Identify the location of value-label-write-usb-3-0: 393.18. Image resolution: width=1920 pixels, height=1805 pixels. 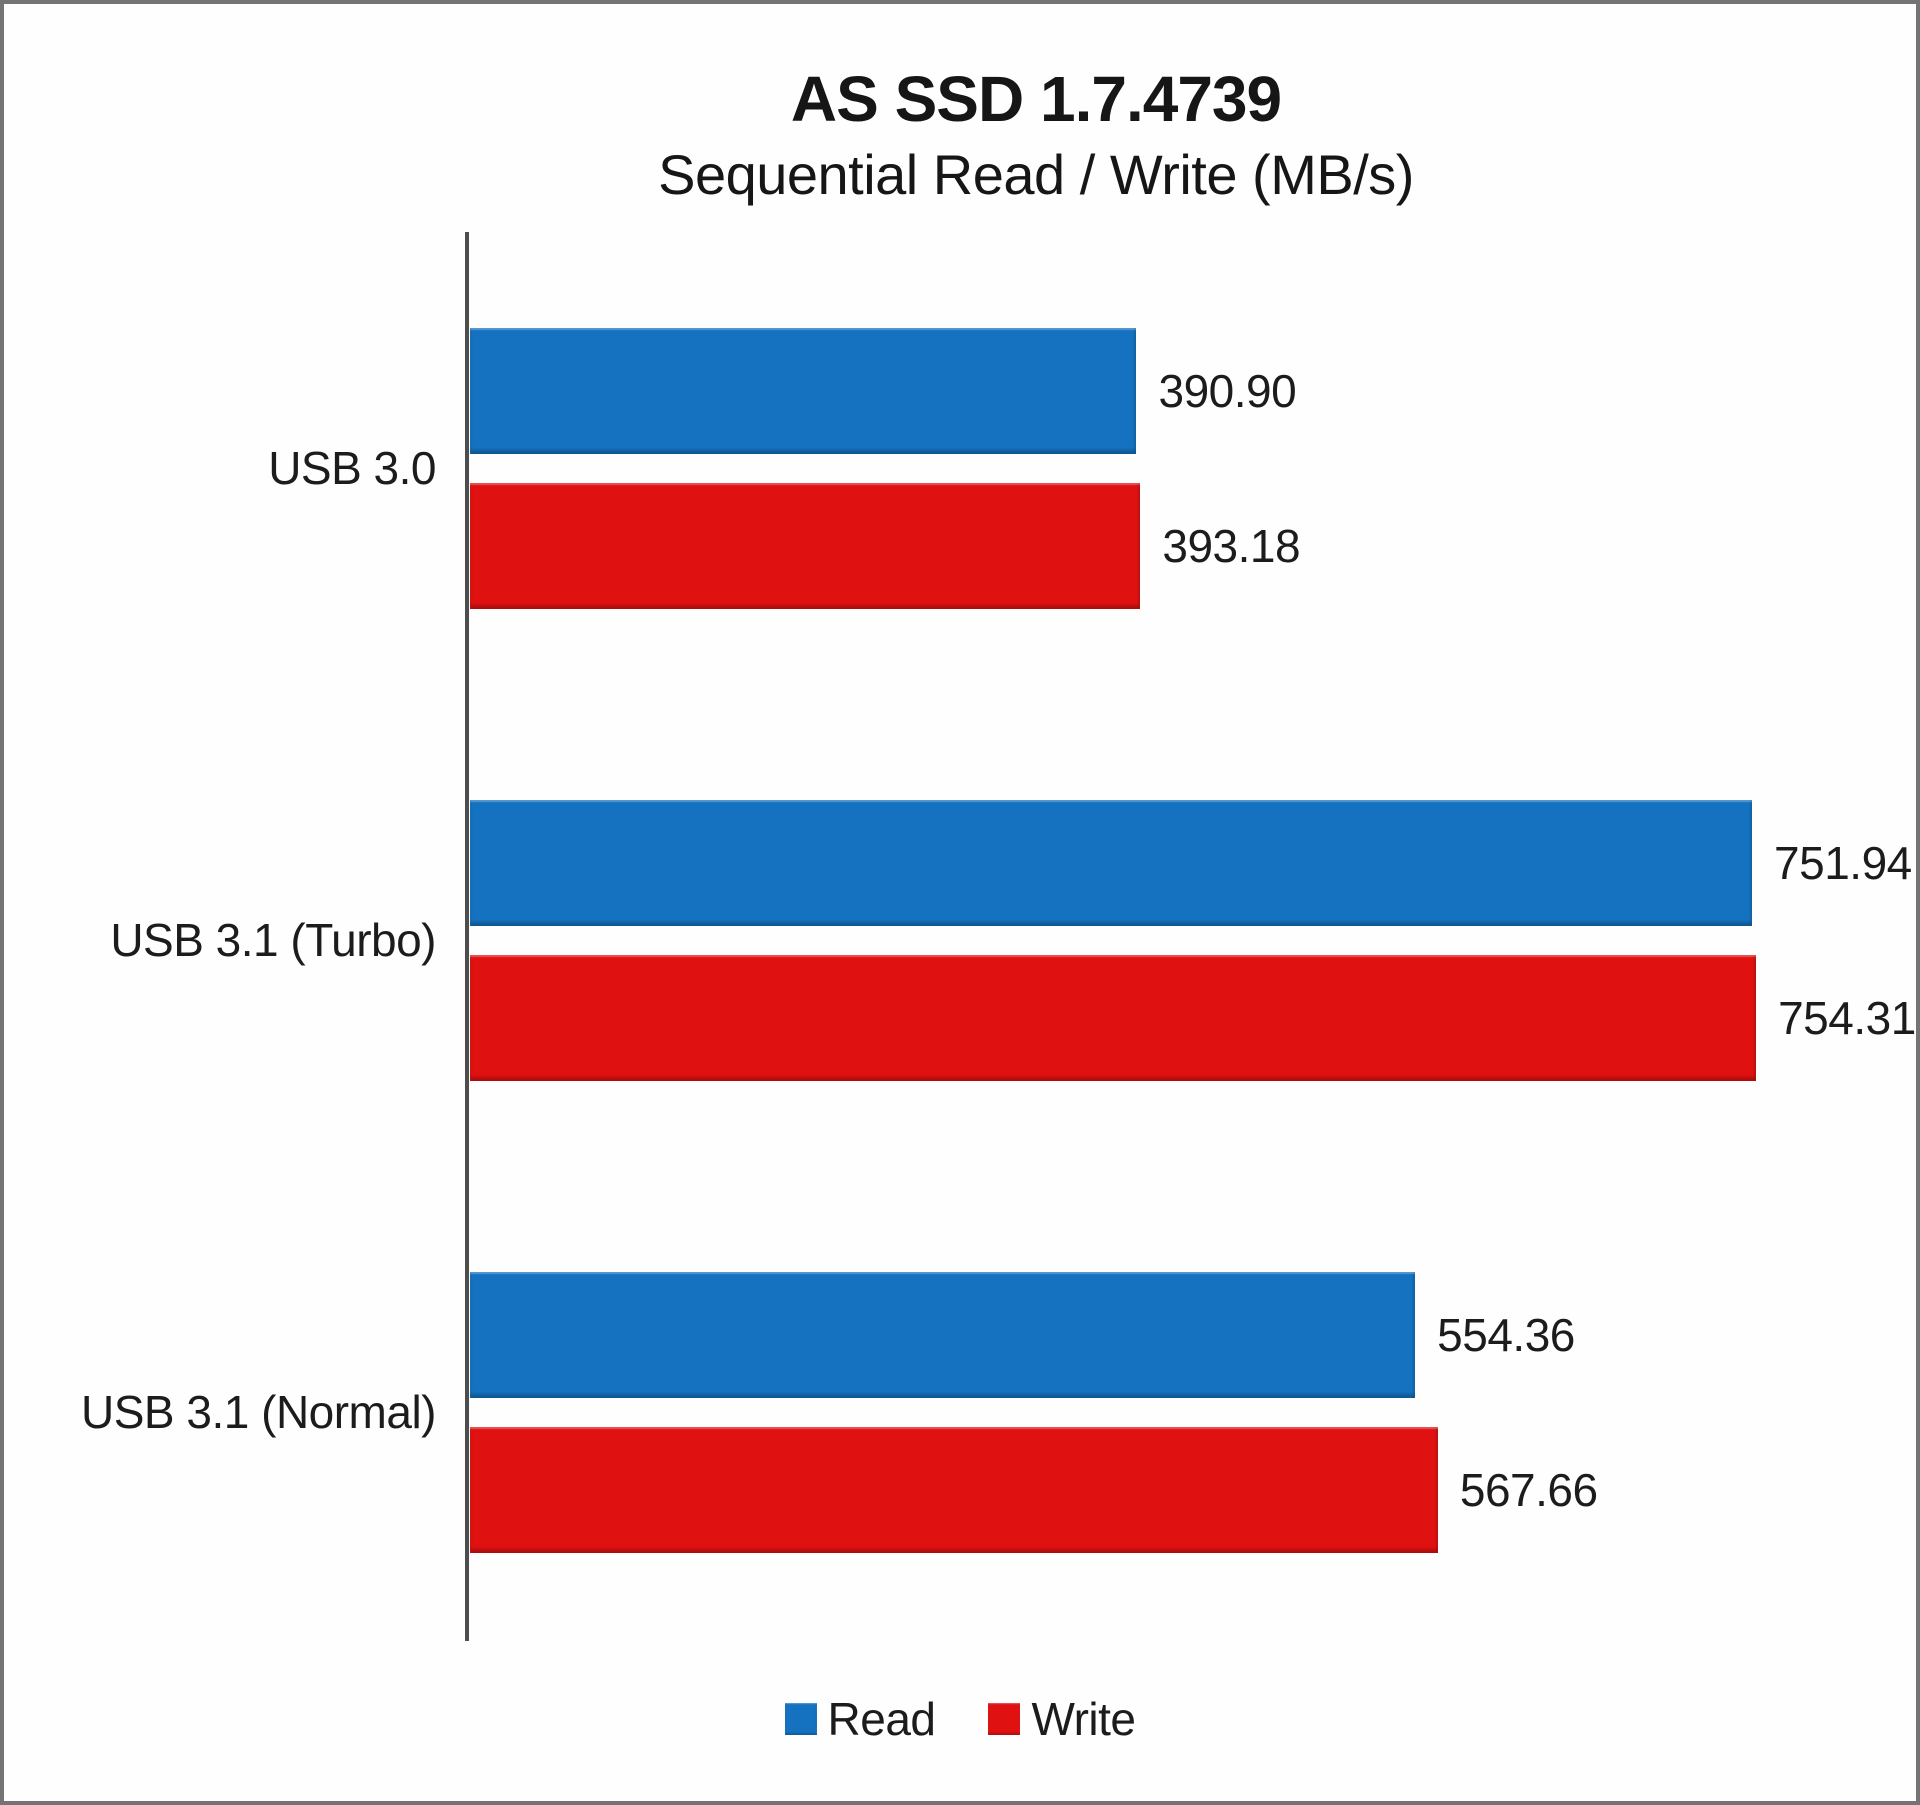
(1231, 546).